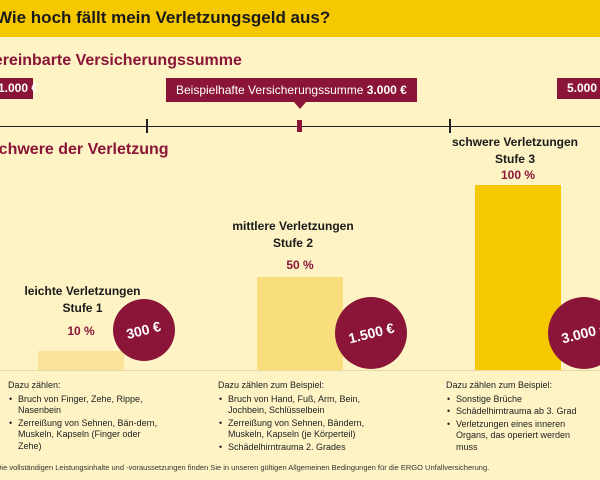 This screenshot has height=480, width=600. What do you see at coordinates (298, 448) in the screenshot?
I see `info-item: Schädelhirntrauma 2. Grades` at bounding box center [298, 448].